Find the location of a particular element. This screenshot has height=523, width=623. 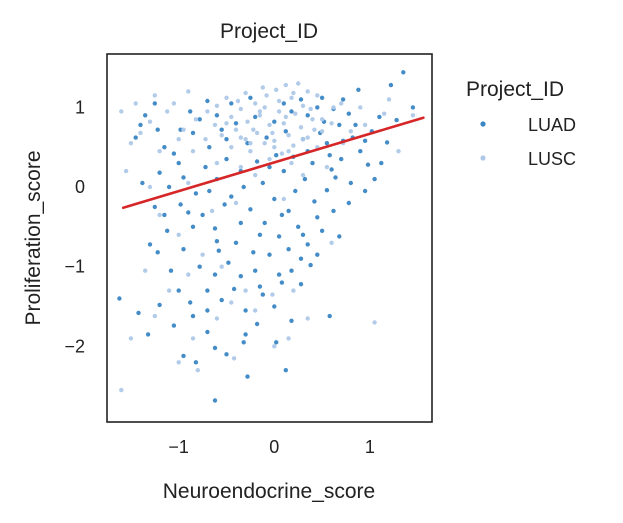

x-axis-ticks: −1 0 1 is located at coordinates (271, 447).